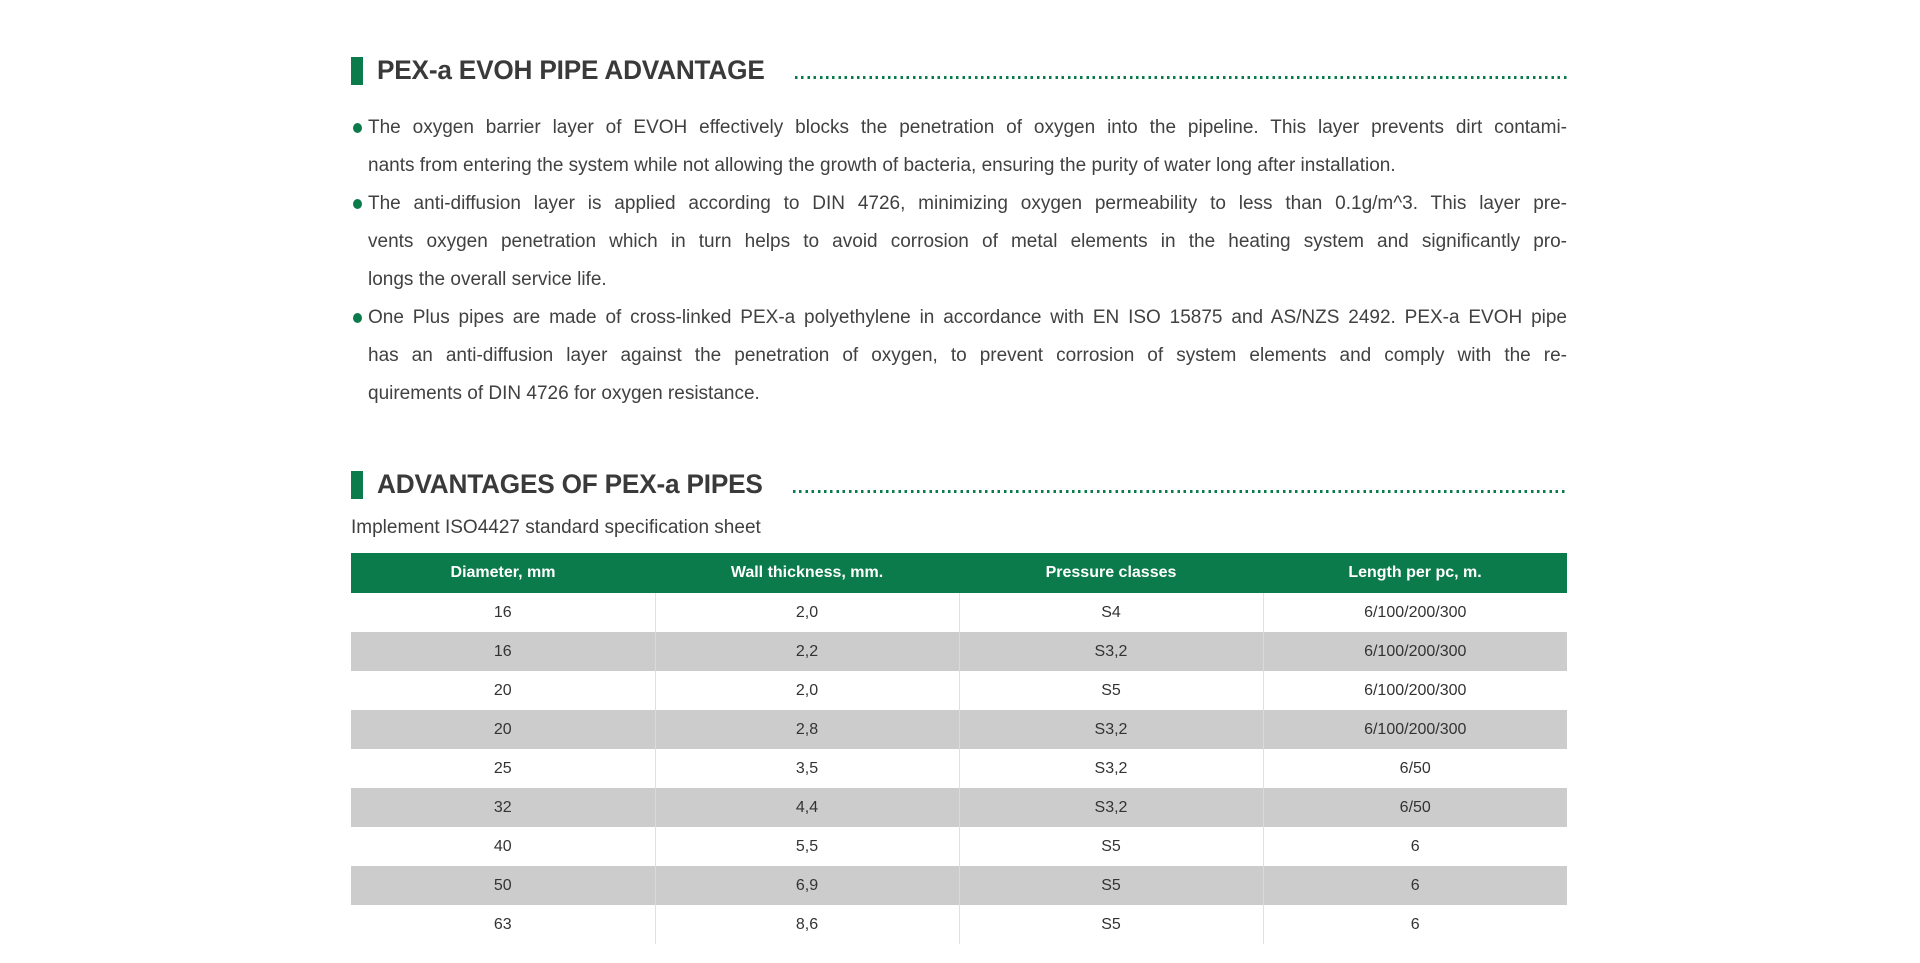 Image resolution: width=1920 pixels, height=963 pixels. What do you see at coordinates (571, 70) in the screenshot?
I see `section-title: PEX-a EVOH PIPE ADVANTAGE` at bounding box center [571, 70].